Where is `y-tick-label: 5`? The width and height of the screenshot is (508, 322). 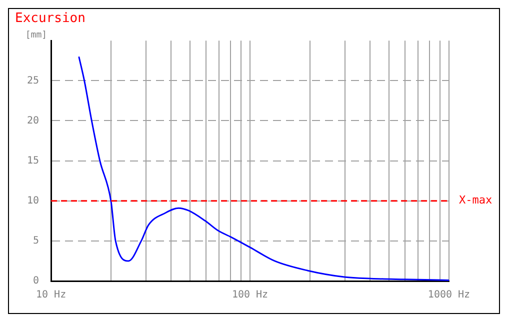
y-tick-label: 5 is located at coordinates (36, 241).